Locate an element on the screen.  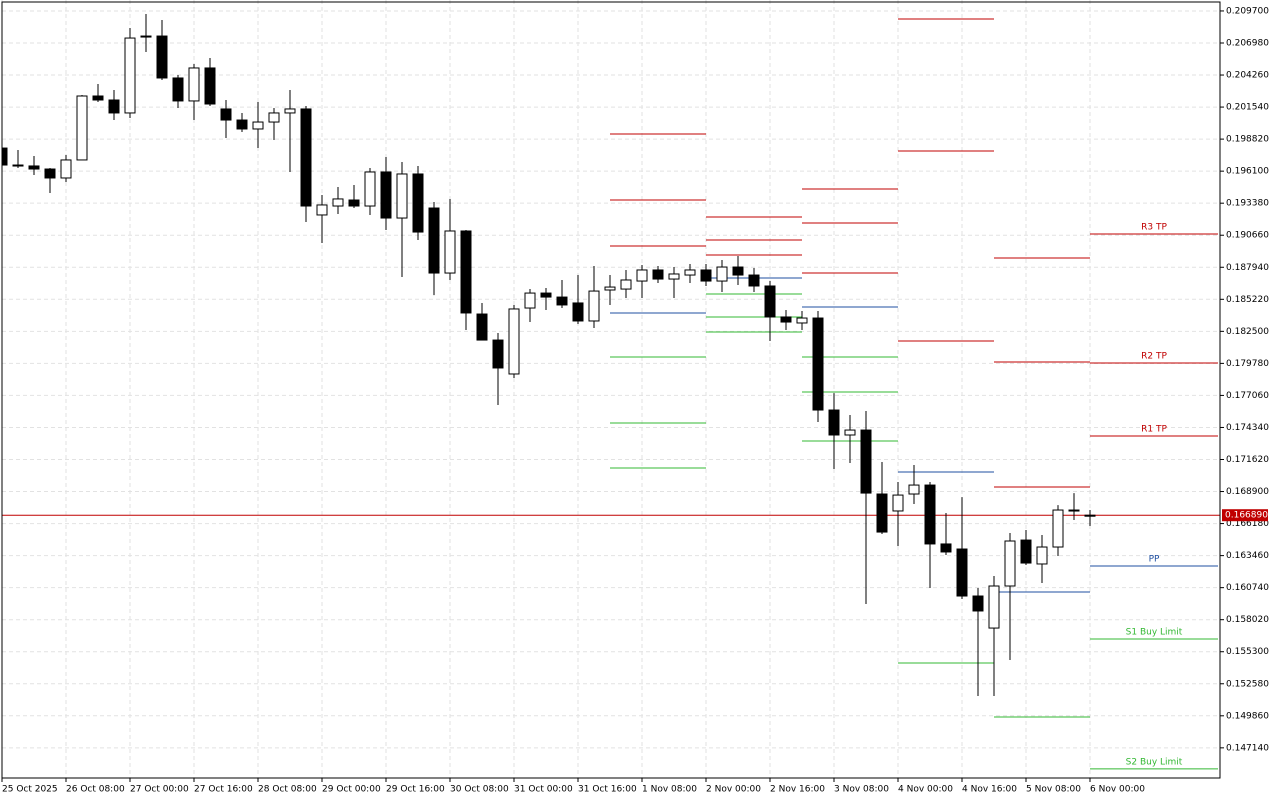
y-tick-label: 0.204260 is located at coordinates (1247, 76).